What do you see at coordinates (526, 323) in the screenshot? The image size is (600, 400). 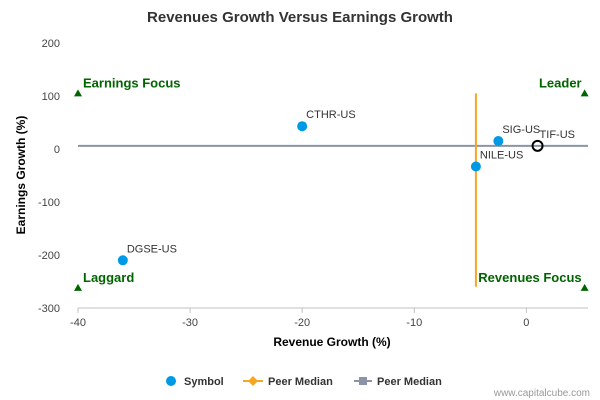 I see `x-tick-label: 0` at bounding box center [526, 323].